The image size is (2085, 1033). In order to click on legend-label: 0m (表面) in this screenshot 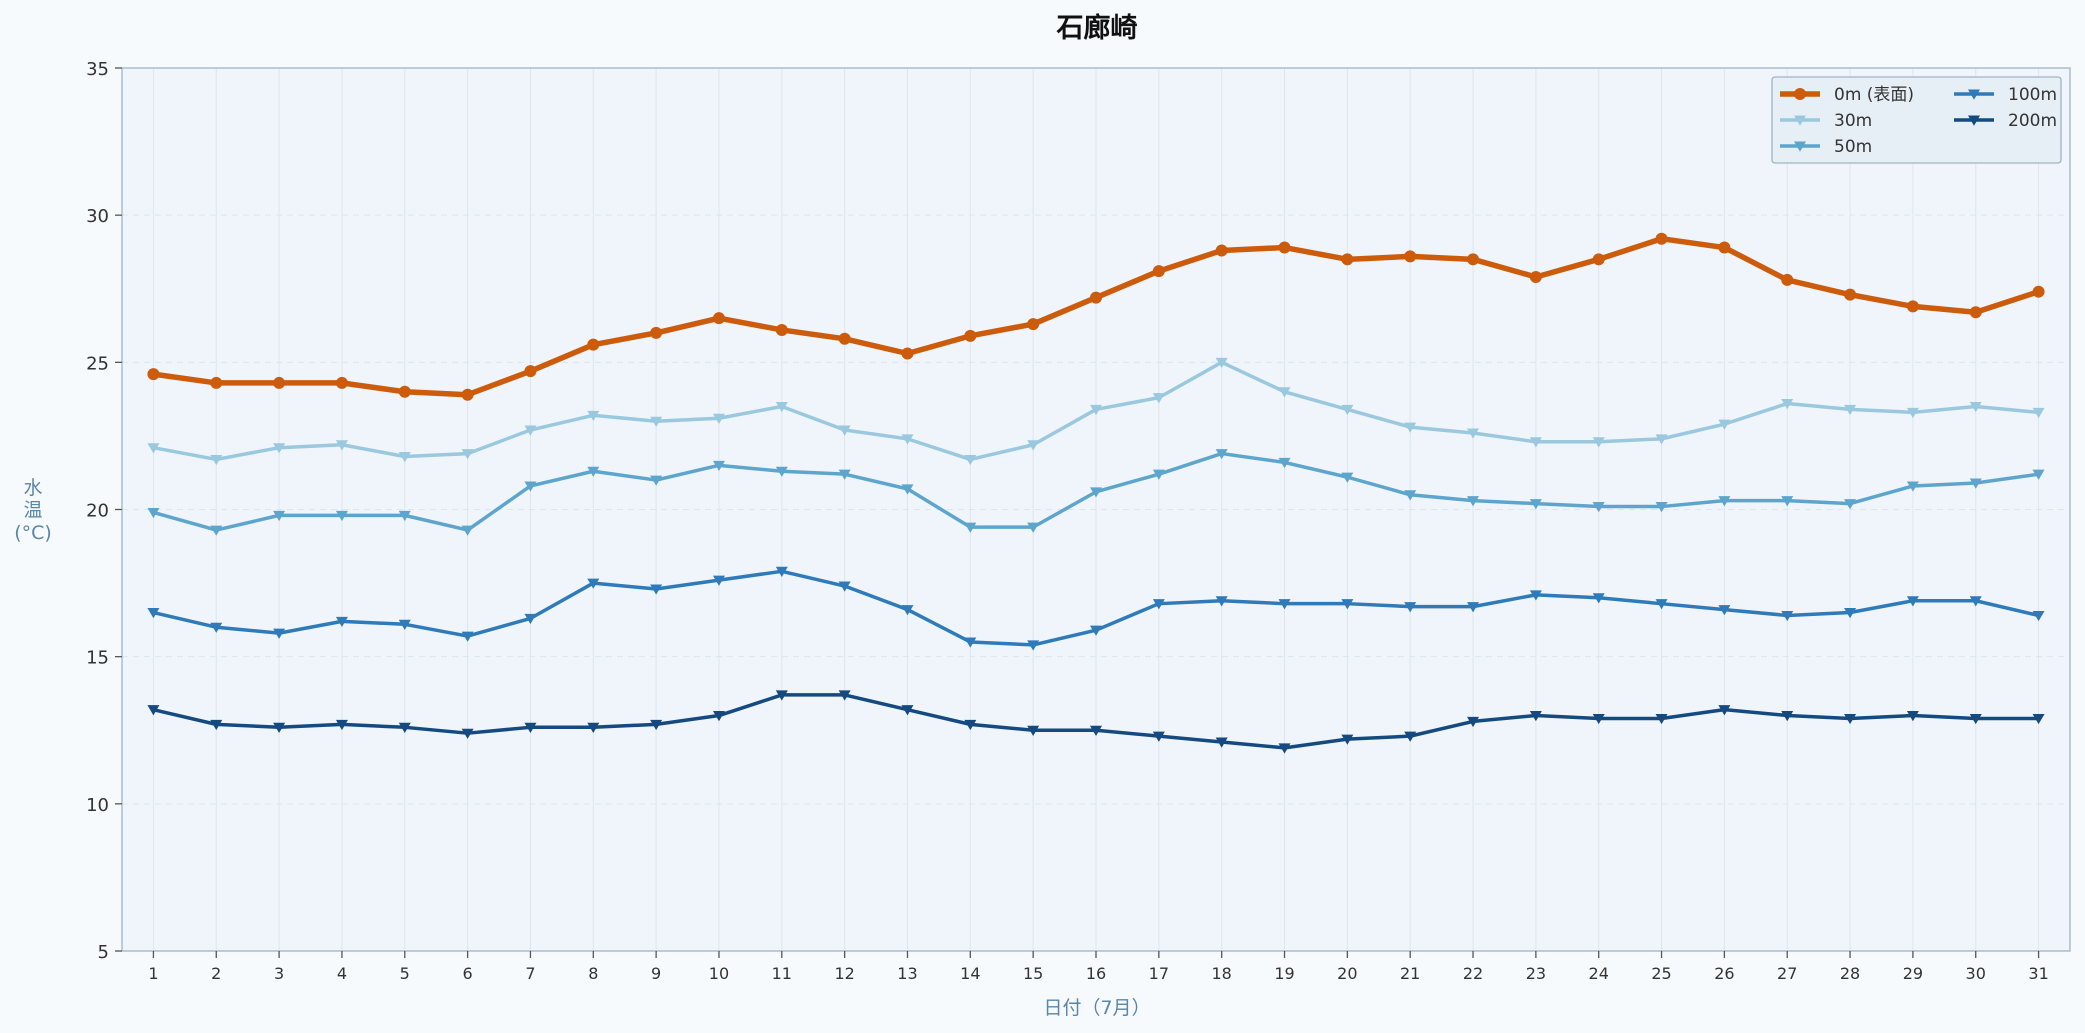, I will do `click(1874, 95)`.